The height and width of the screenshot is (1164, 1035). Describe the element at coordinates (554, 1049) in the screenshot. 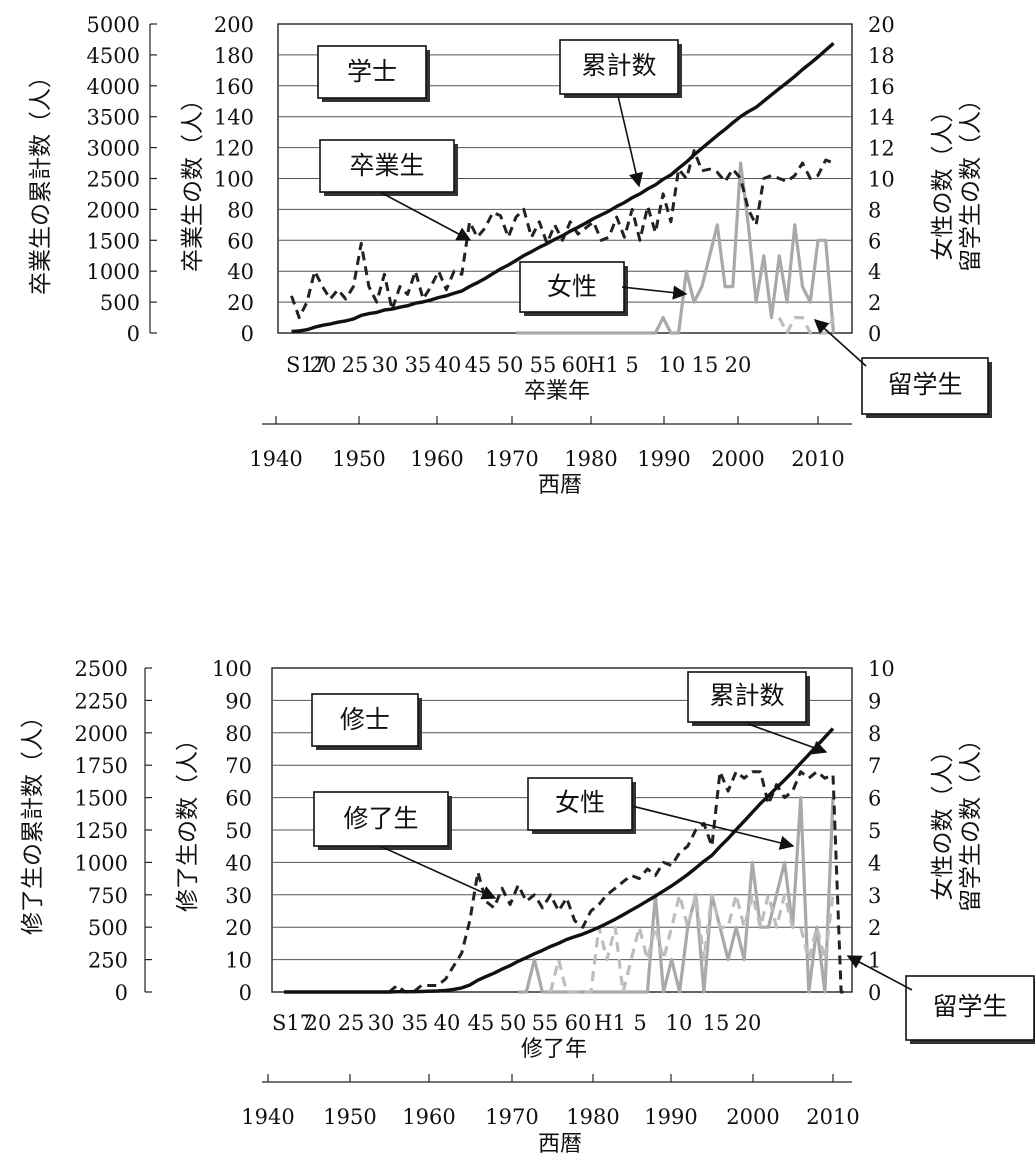

I see `x-era-axis-title: 修了年` at that location.